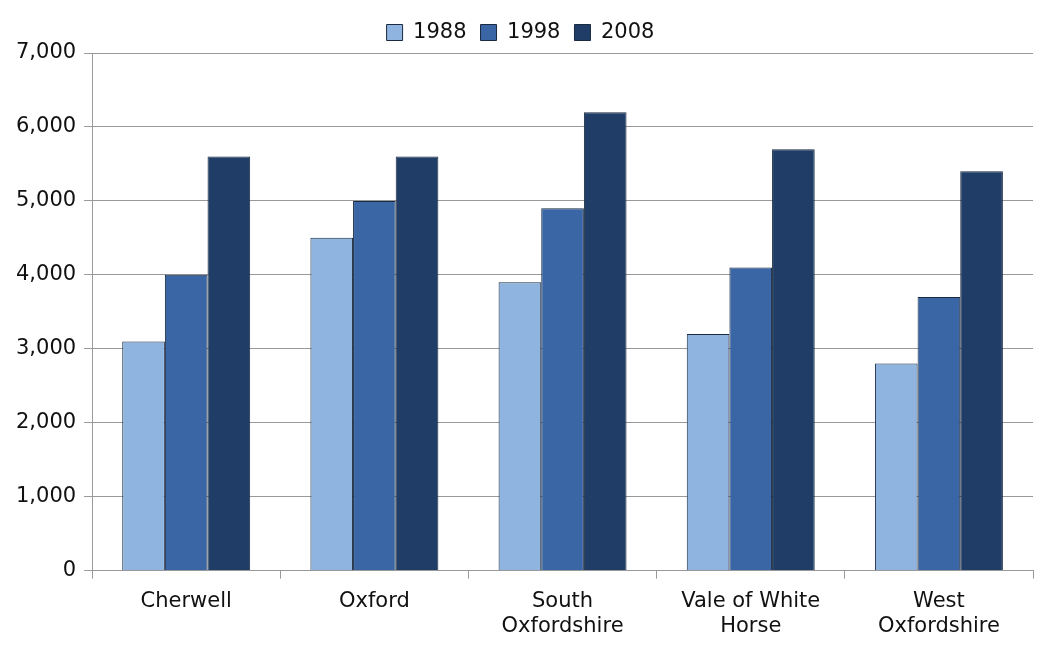 This screenshot has height=653, width=1051. I want to click on legend-label: 1998, so click(534, 30).